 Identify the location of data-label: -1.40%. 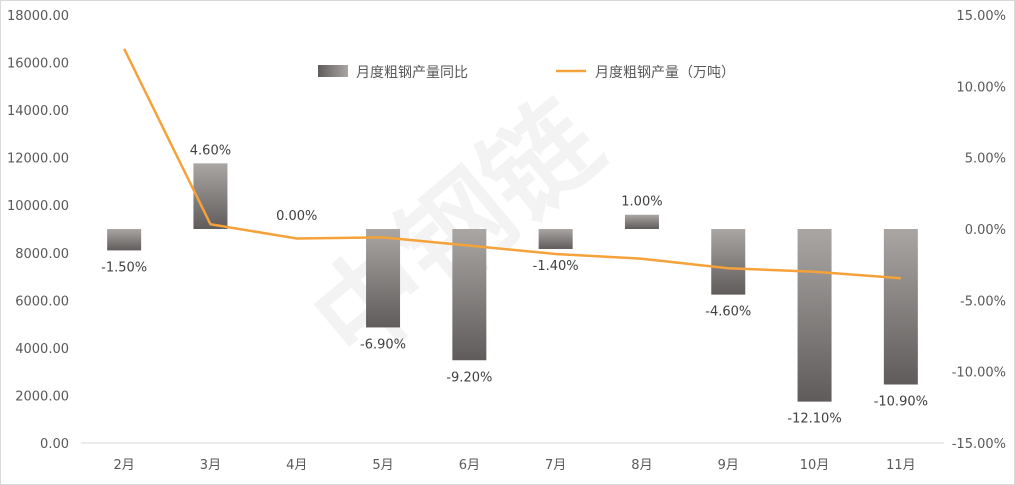
(556, 266).